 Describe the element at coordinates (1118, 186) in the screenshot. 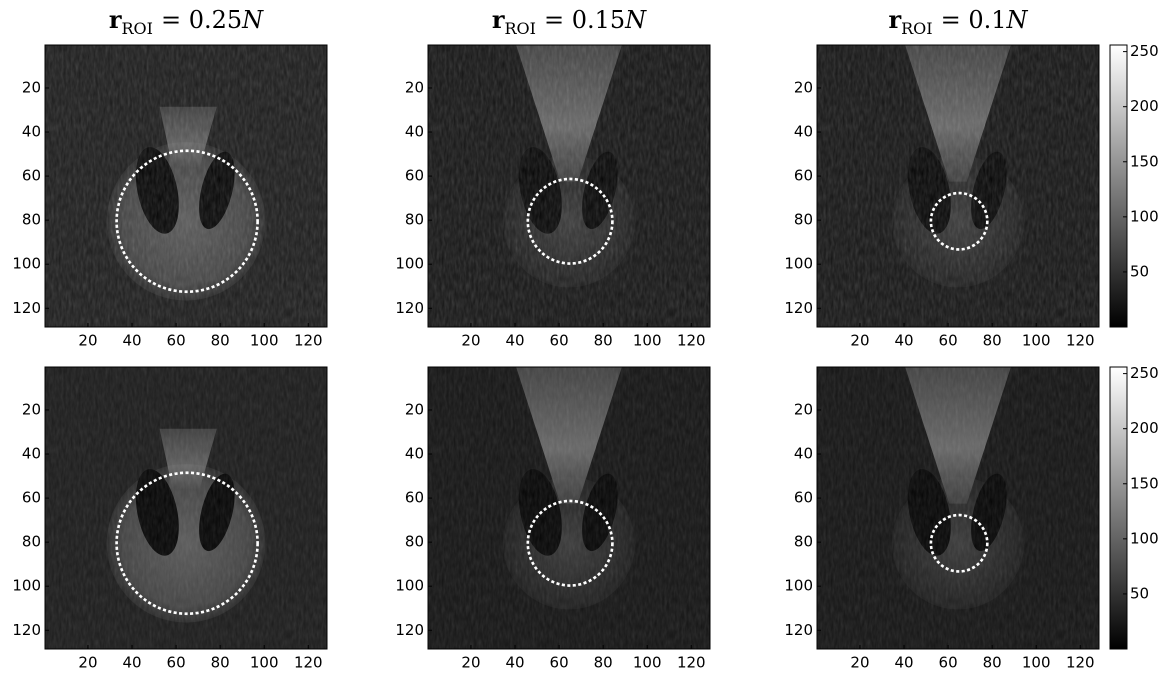

I see `colorbar` at that location.